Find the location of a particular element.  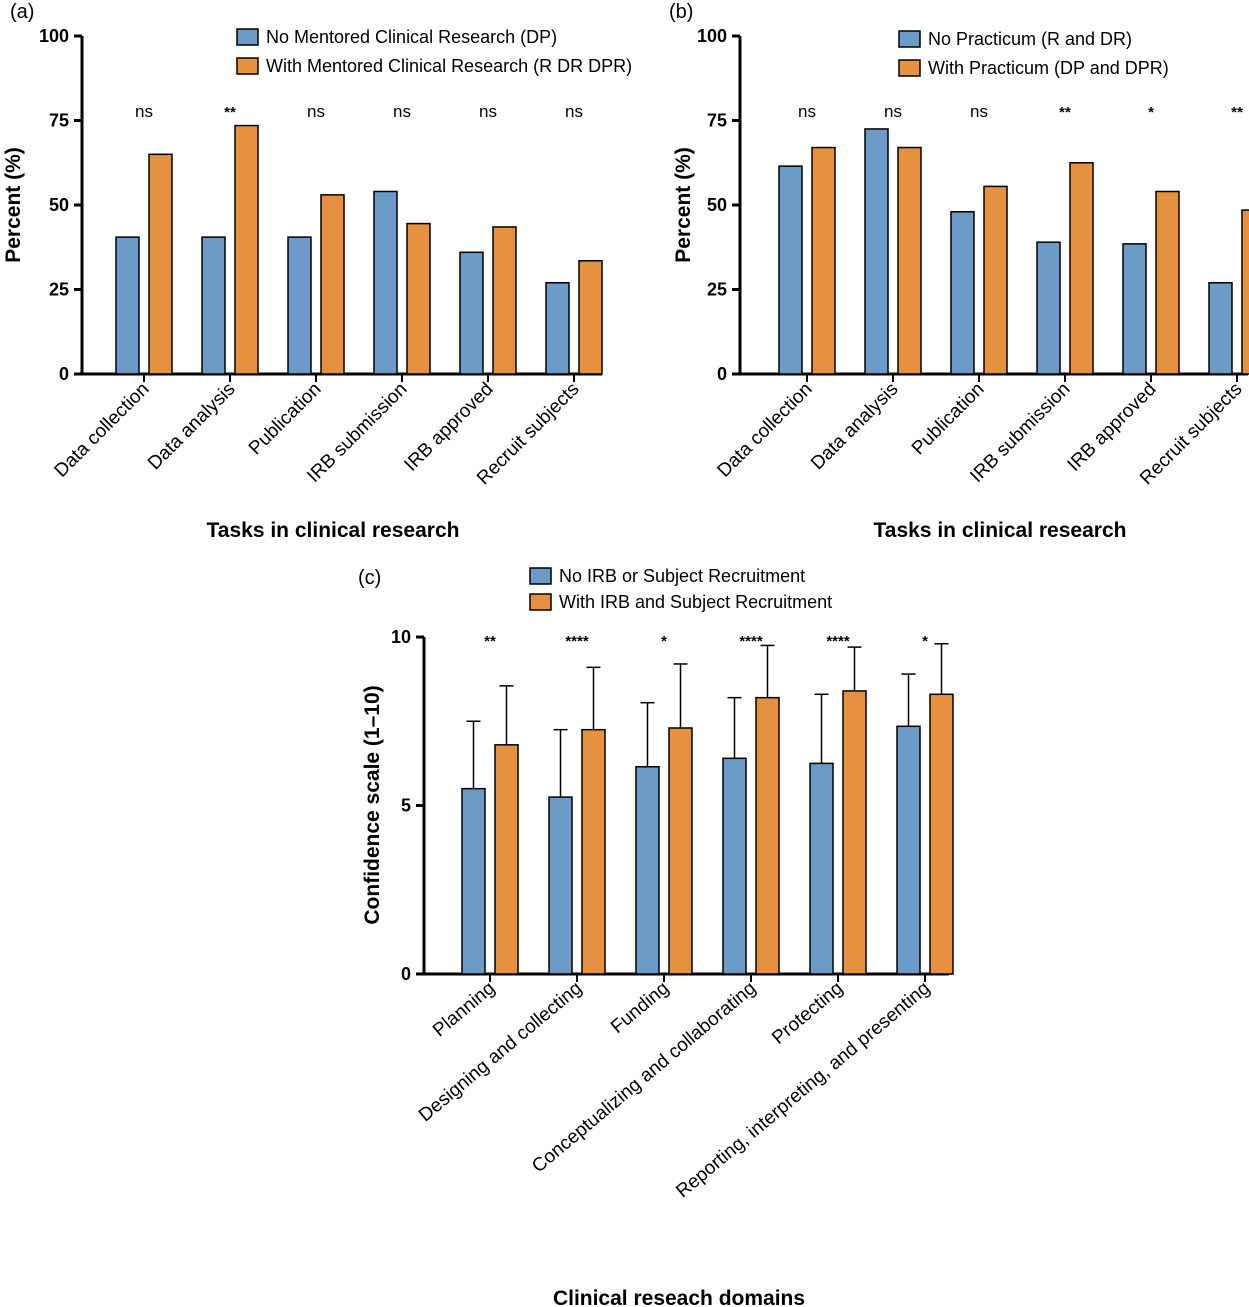

x-category-label: Planning is located at coordinates (464, 1010).